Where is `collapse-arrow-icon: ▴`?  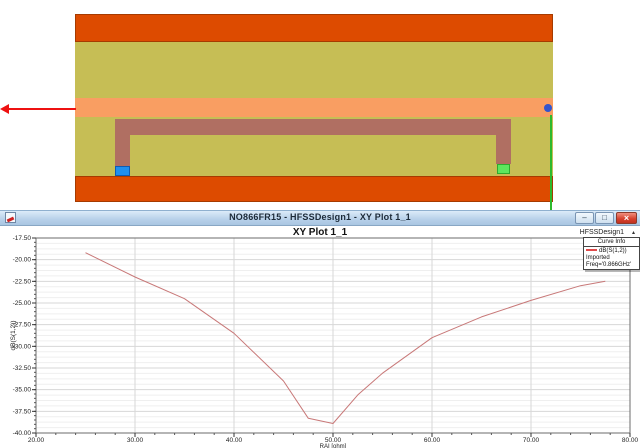 collapse-arrow-icon: ▴ is located at coordinates (633, 233).